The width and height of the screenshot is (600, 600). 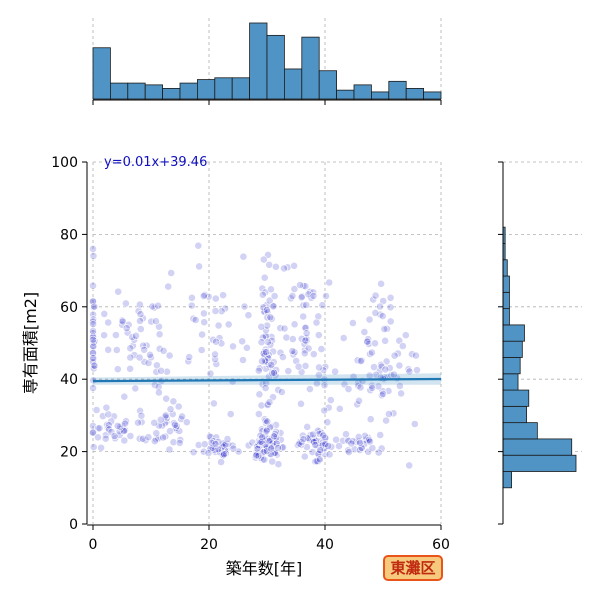 I want to click on y-tick-label: 0, so click(x=73, y=525).